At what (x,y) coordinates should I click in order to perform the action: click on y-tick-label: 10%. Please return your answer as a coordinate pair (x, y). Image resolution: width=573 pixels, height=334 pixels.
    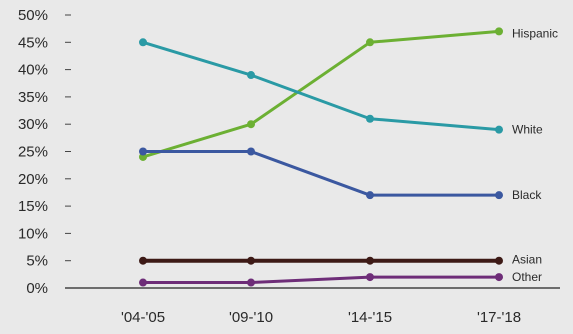
    Looking at the image, I should click on (33, 233).